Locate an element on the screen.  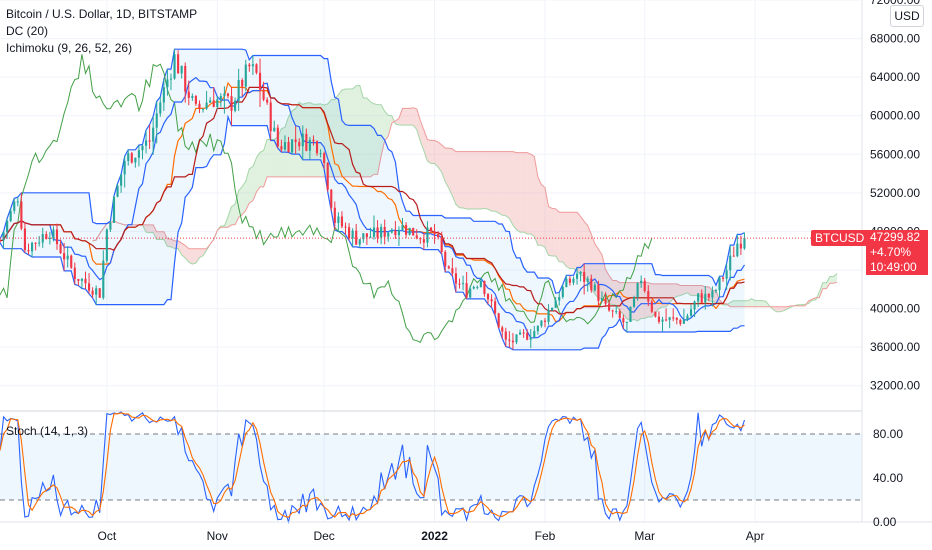
bar-countdown: 10:49:00 is located at coordinates (893, 267).